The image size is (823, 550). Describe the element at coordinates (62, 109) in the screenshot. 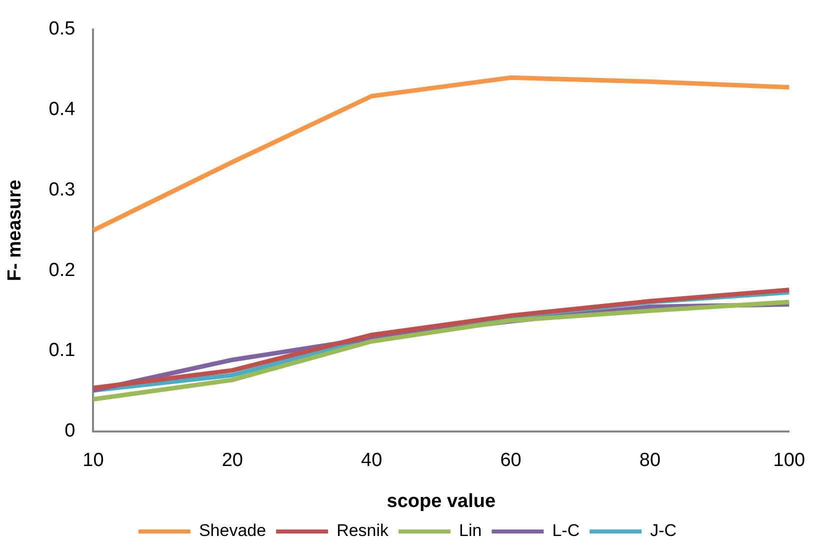

I see `y-tick-label: 0.4` at that location.